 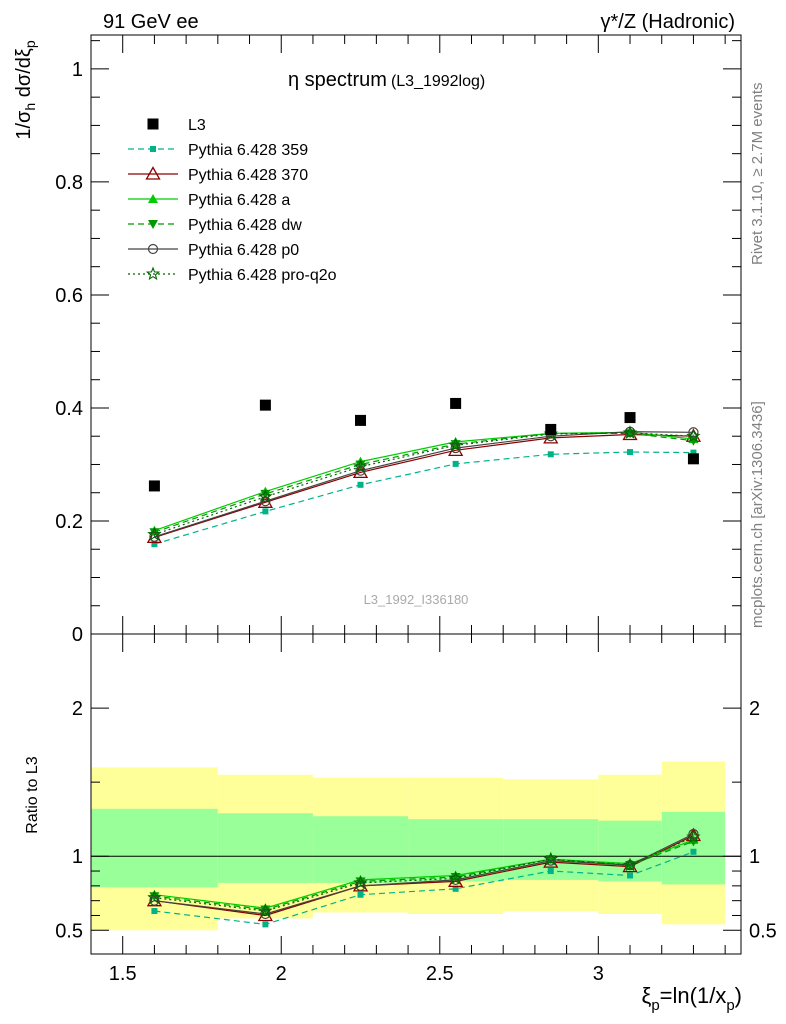 What do you see at coordinates (691, 998) in the screenshot?
I see `ratio-xlabel: ξp=ln(1/xp)` at bounding box center [691, 998].